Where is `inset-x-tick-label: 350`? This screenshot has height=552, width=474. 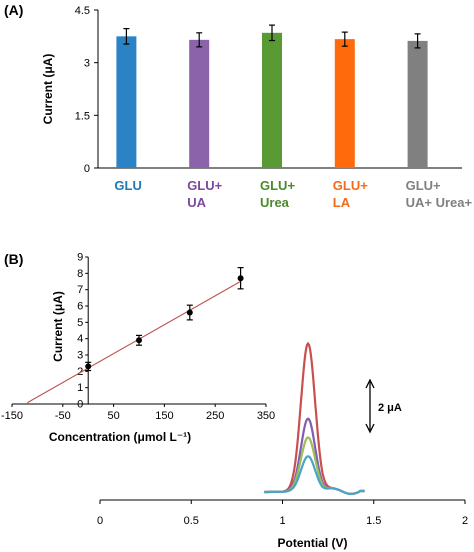 inset-x-tick-label: 350 is located at coordinates (266, 416).